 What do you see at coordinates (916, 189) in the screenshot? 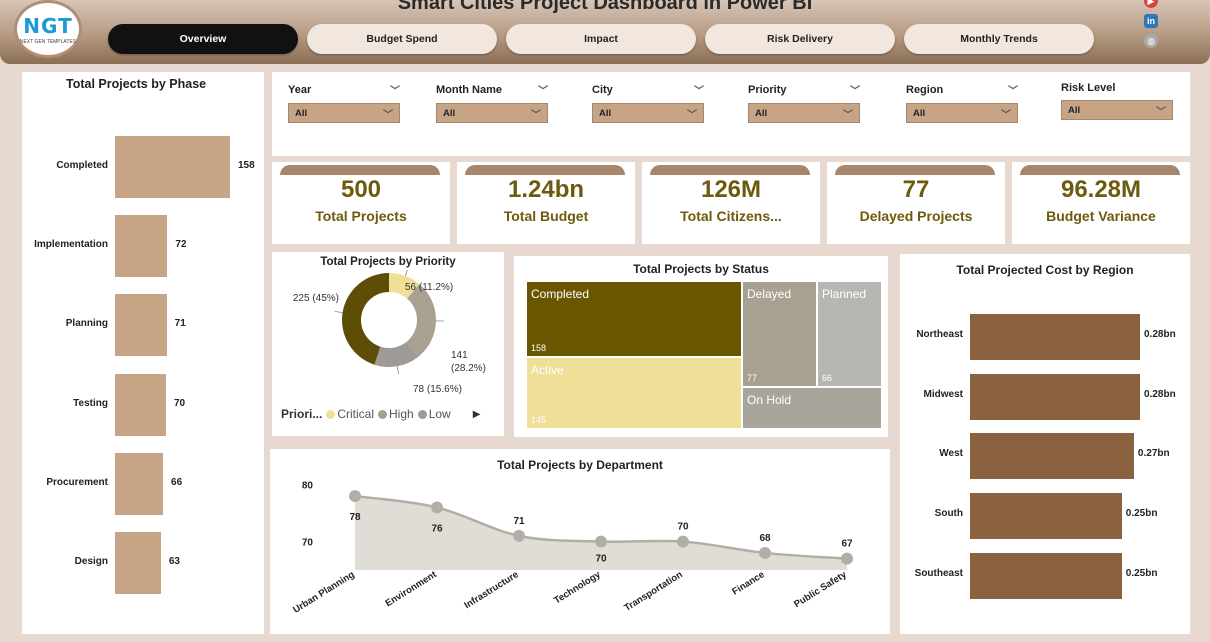
I see `kpi-value: 77` at bounding box center [916, 189].